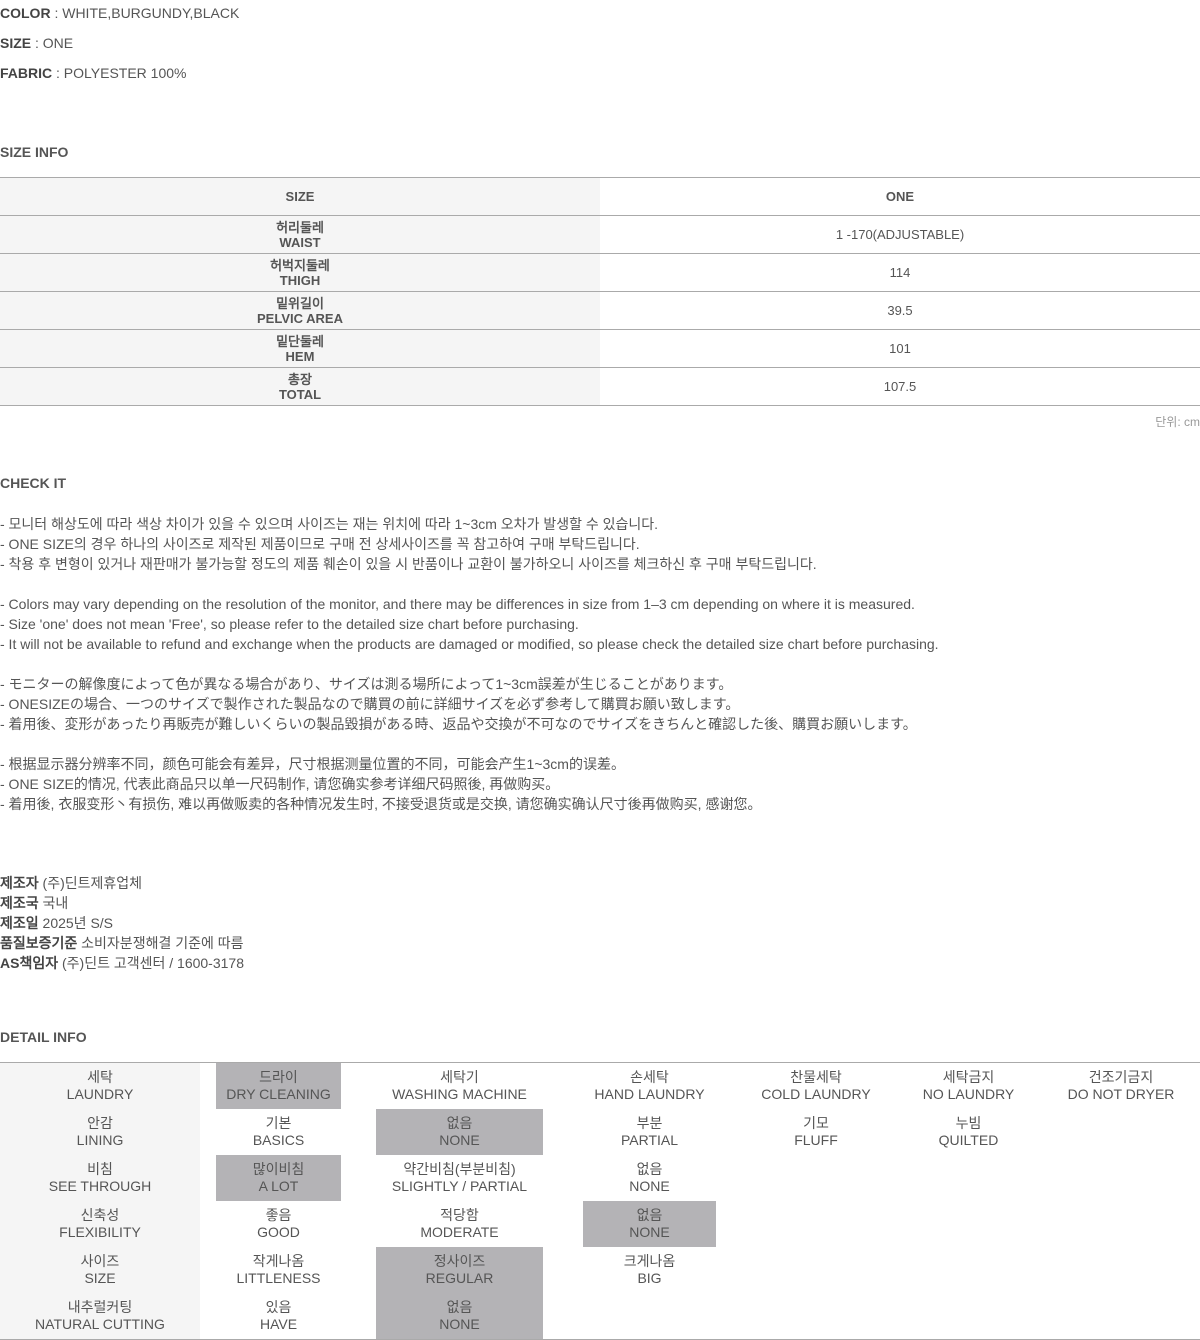 The image size is (1200, 1340). I want to click on maker-row: 제조일 2025년 S/S, so click(122, 923).